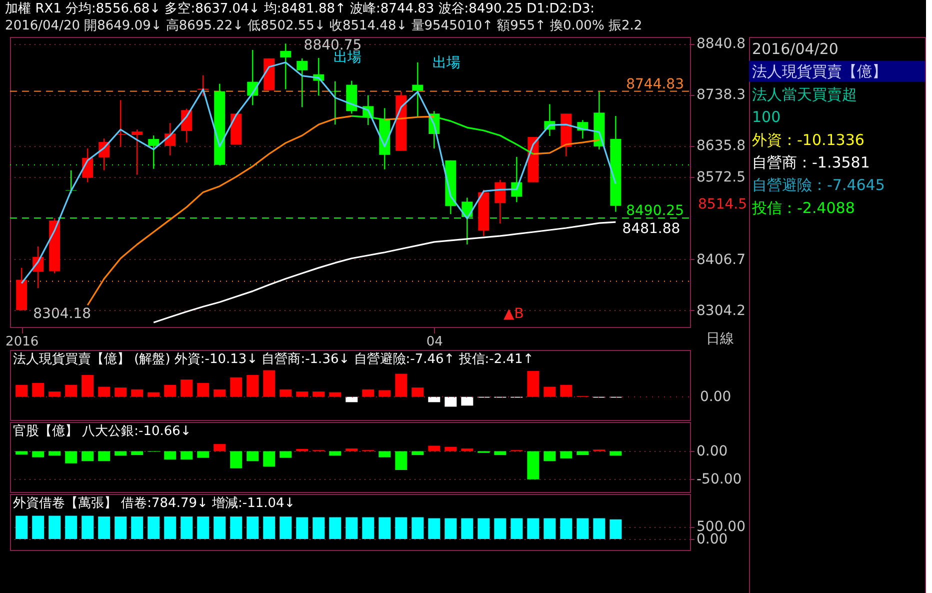 The height and width of the screenshot is (593, 932). Describe the element at coordinates (808, 139) in the screenshot. I see `text: 外資：-10.1336` at that location.